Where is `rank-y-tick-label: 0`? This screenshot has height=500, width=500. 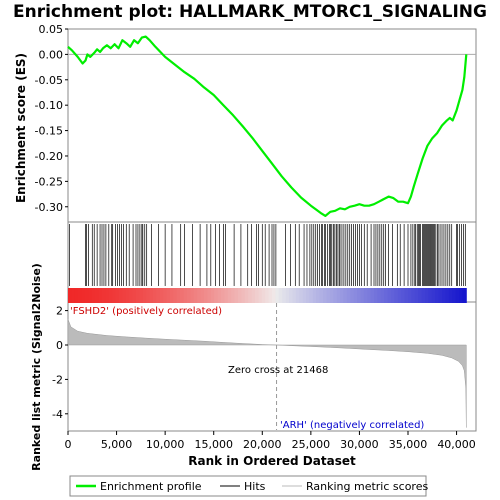
rank-y-tick-label: 0 is located at coordinates (59, 345).